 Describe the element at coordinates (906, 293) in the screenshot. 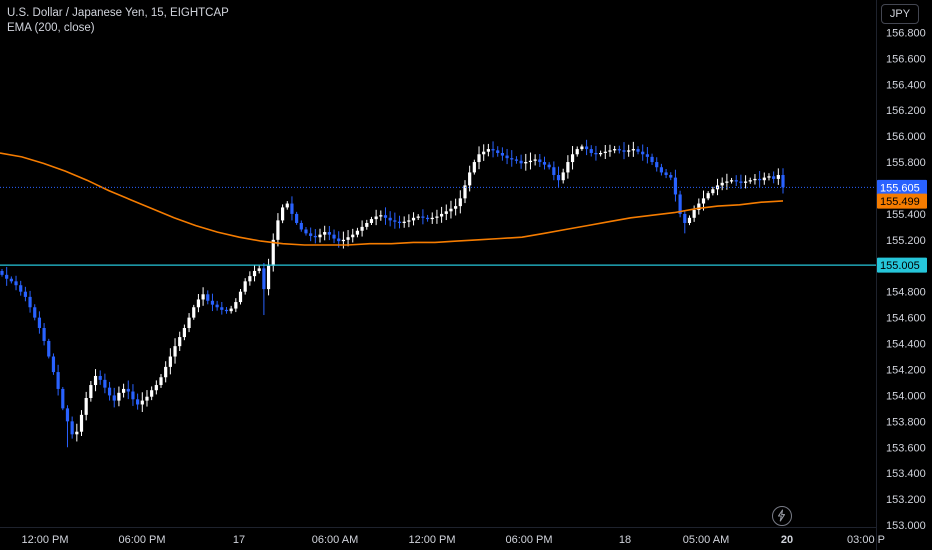

I see `y-tick-label: 154.800` at that location.